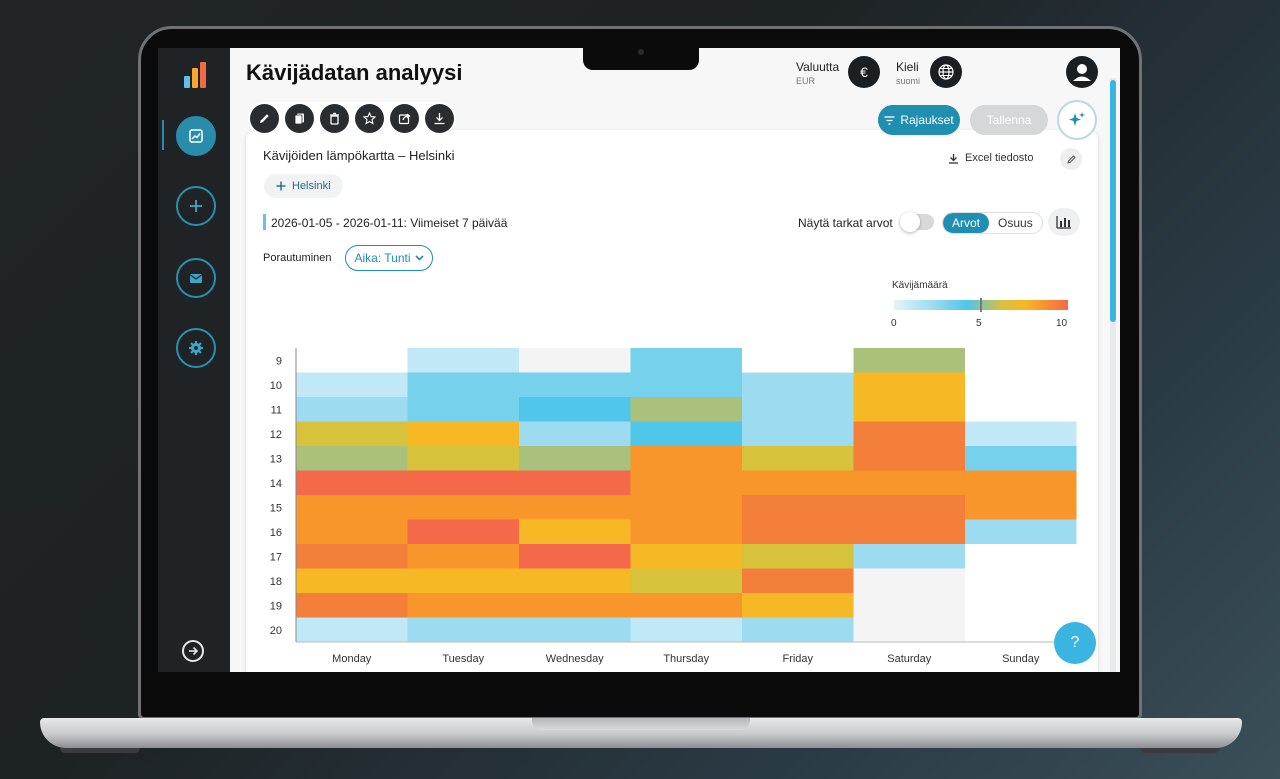 This screenshot has height=779, width=1280. I want to click on download-button, so click(439, 118).